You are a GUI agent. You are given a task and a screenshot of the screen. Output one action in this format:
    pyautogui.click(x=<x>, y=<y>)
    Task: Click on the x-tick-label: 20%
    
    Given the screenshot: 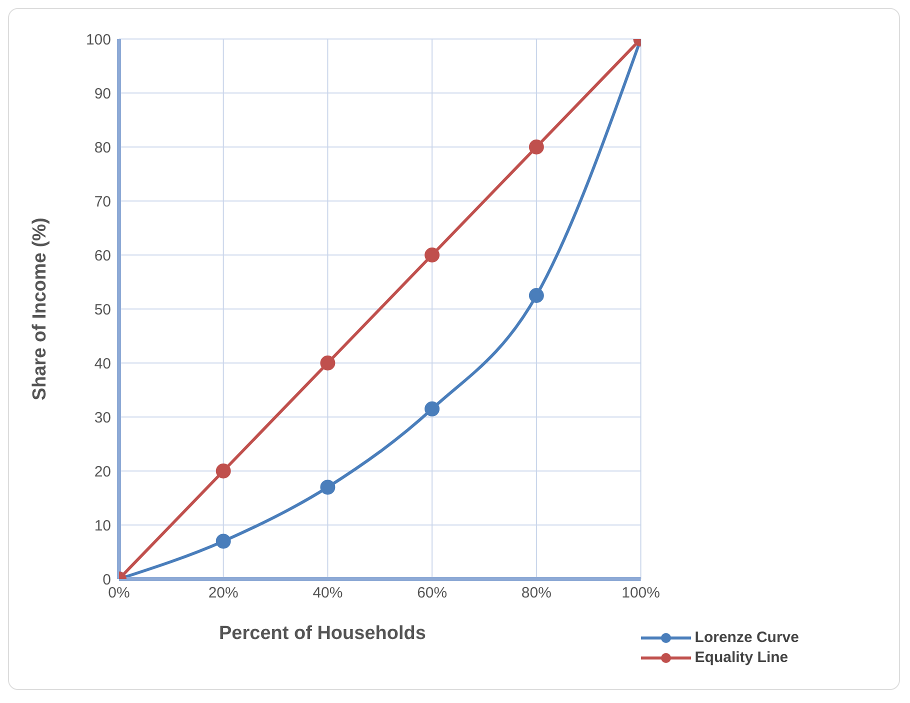 What is the action you would take?
    pyautogui.click(x=223, y=593)
    